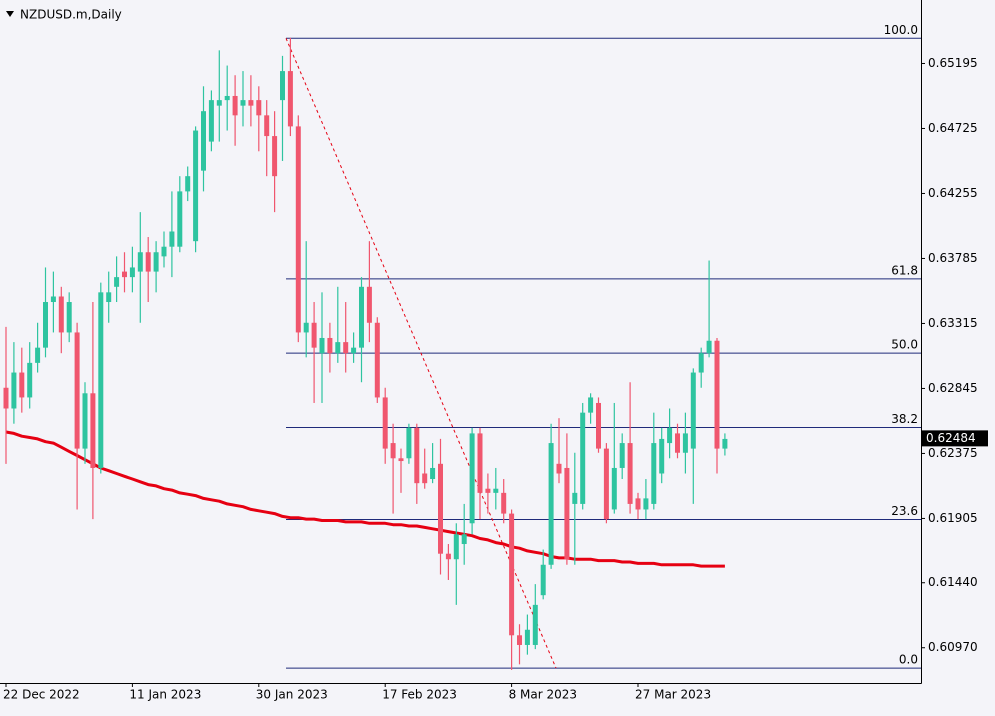 This screenshot has width=995, height=716. Describe the element at coordinates (953, 258) in the screenshot. I see `y-tick-label: 0.63785` at that location.